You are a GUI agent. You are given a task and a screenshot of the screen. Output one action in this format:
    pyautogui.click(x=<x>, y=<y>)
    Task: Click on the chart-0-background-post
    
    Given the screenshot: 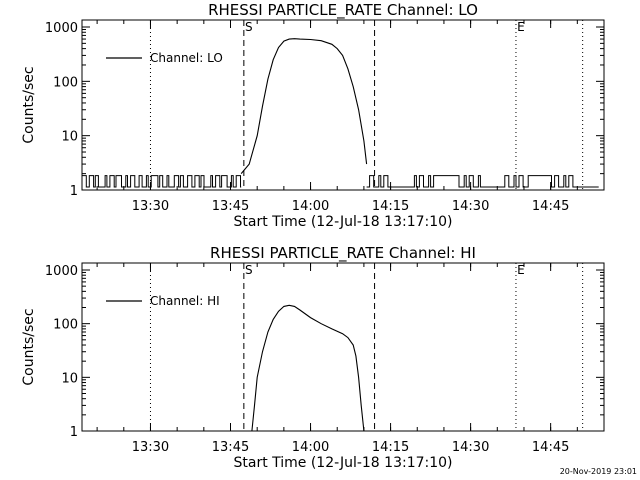 What is the action you would take?
    pyautogui.click(x=482, y=181)
    